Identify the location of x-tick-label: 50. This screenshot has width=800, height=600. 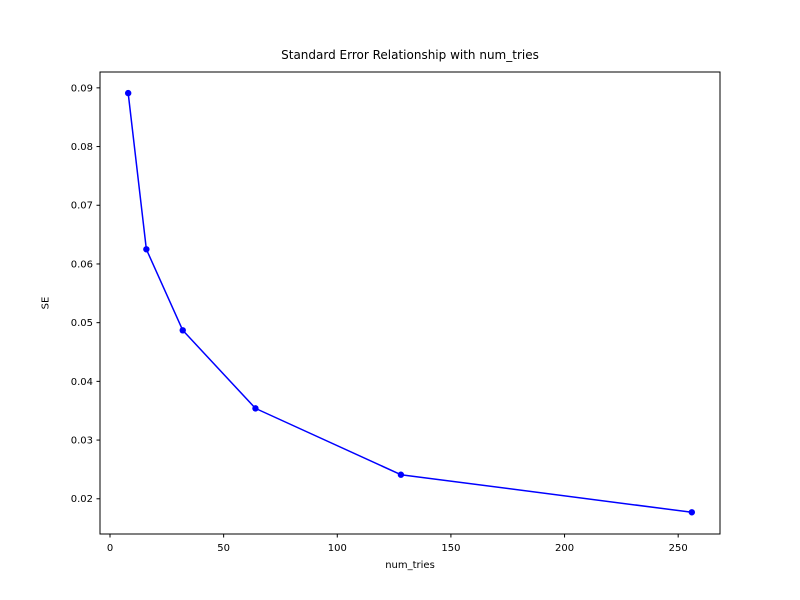
(223, 548).